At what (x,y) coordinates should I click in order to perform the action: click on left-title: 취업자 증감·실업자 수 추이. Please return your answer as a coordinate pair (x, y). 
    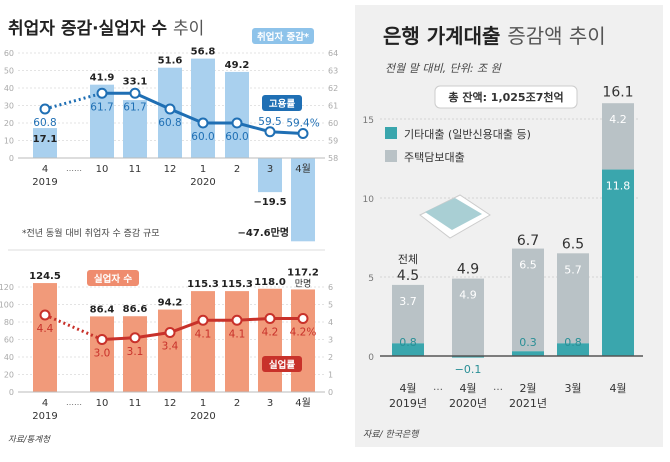
    Looking at the image, I should click on (106, 28).